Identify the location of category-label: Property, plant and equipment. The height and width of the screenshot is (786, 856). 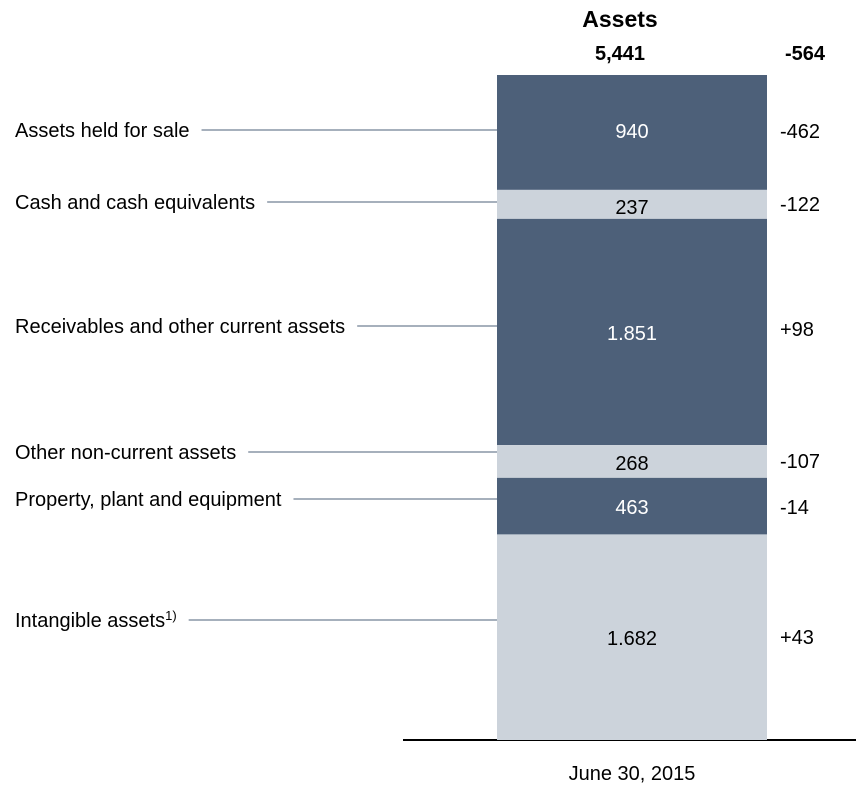
(148, 500).